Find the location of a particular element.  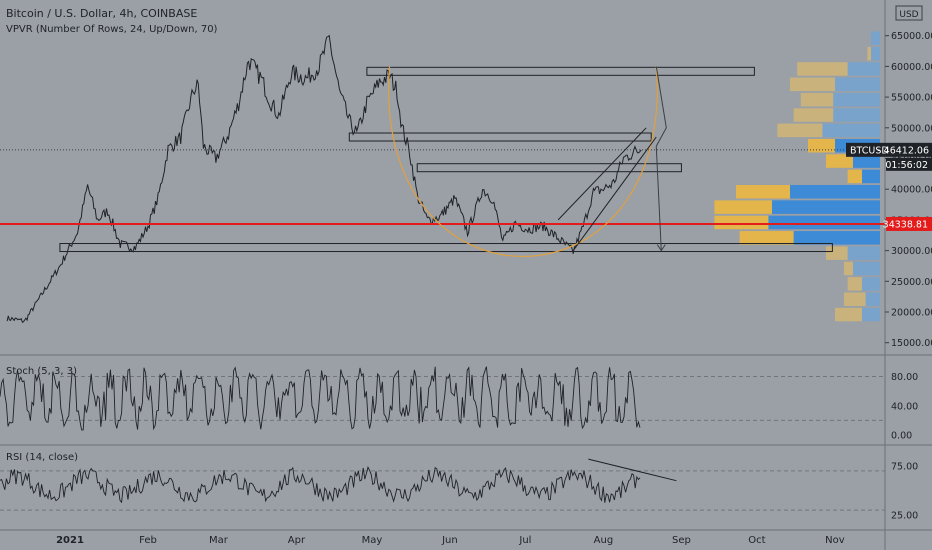

rsi-pane is located at coordinates (338, 481).